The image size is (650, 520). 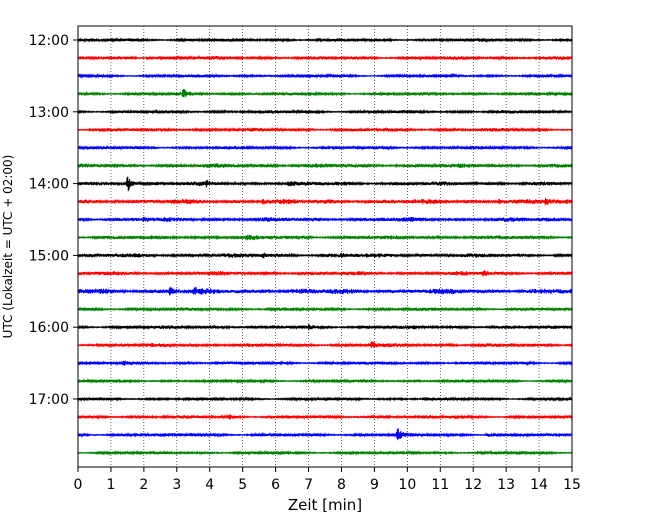 I want to click on x-tick-label: 5, so click(x=242, y=485).